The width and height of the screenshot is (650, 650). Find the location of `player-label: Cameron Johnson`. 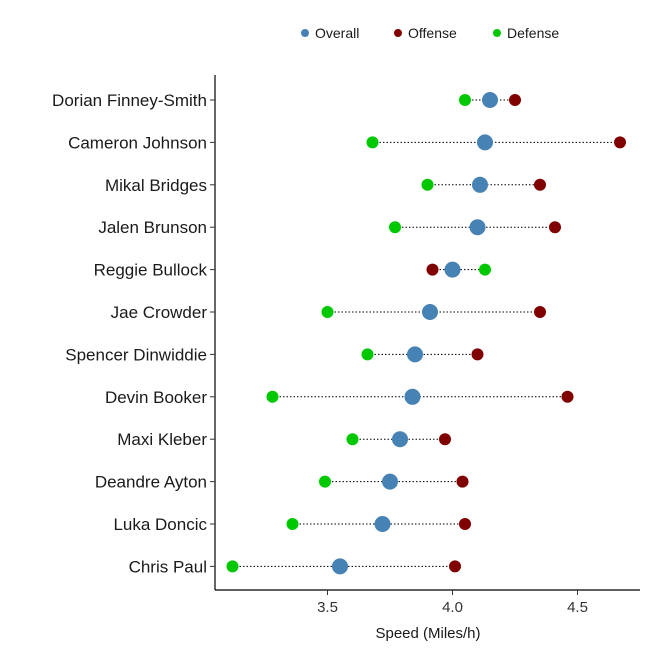

player-label: Cameron Johnson is located at coordinates (137, 142).